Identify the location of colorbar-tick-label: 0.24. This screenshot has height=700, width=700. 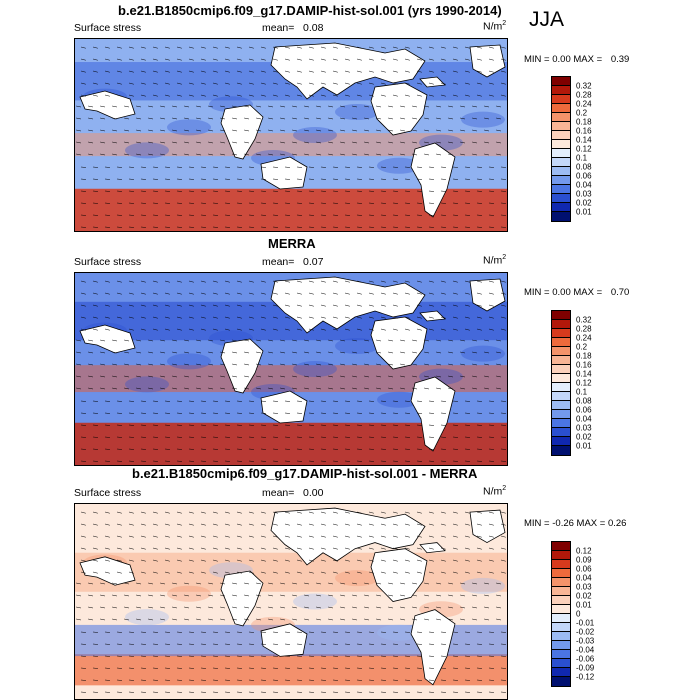
(584, 104).